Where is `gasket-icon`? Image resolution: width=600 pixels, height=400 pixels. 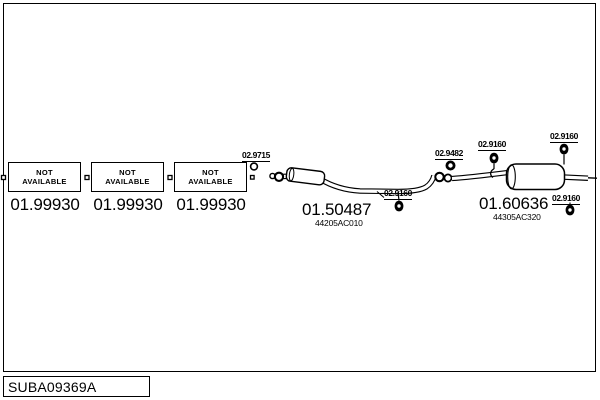 gasket-icon is located at coordinates (450, 165).